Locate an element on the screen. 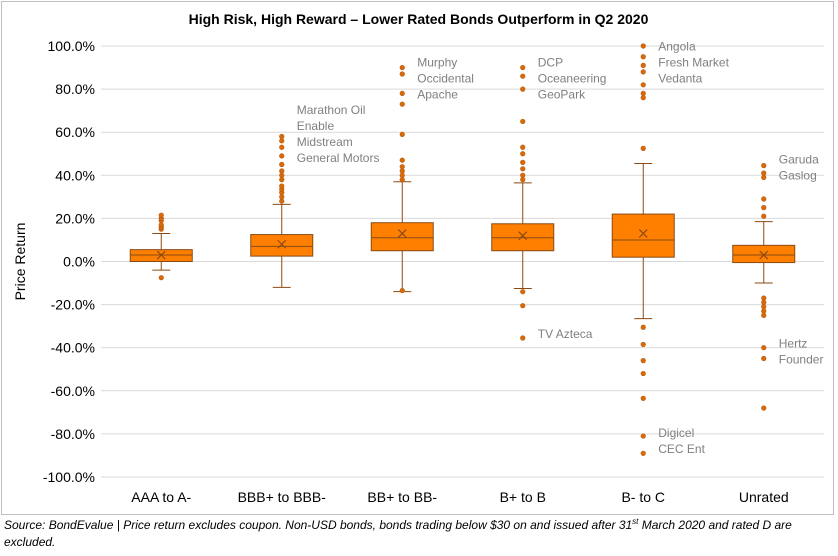 The width and height of the screenshot is (838, 556). y-tick-label: 100.0% is located at coordinates (71, 46).